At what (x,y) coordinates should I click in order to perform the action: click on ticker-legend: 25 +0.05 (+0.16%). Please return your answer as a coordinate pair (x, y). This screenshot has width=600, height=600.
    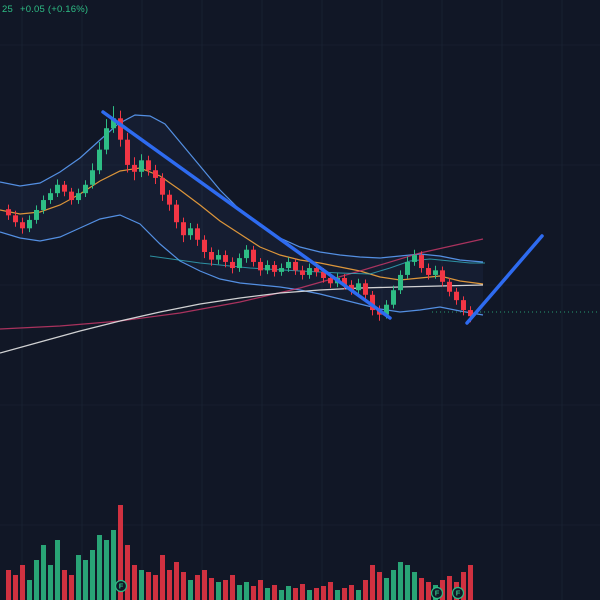
    Looking at the image, I should click on (48, 9).